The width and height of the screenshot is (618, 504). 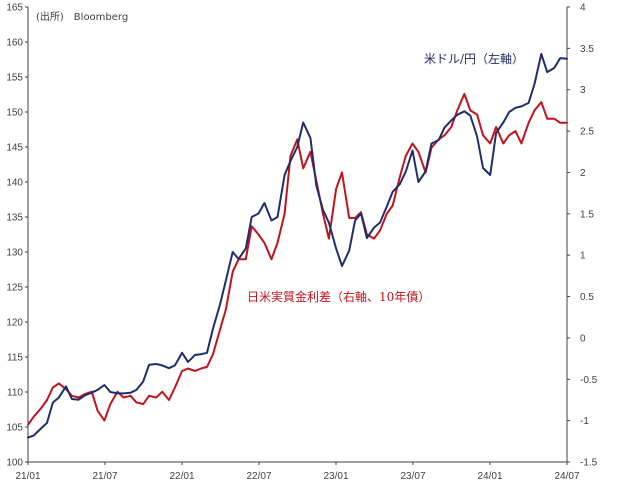 What do you see at coordinates (14, 183) in the screenshot?
I see `left-tick-label: 140` at bounding box center [14, 183].